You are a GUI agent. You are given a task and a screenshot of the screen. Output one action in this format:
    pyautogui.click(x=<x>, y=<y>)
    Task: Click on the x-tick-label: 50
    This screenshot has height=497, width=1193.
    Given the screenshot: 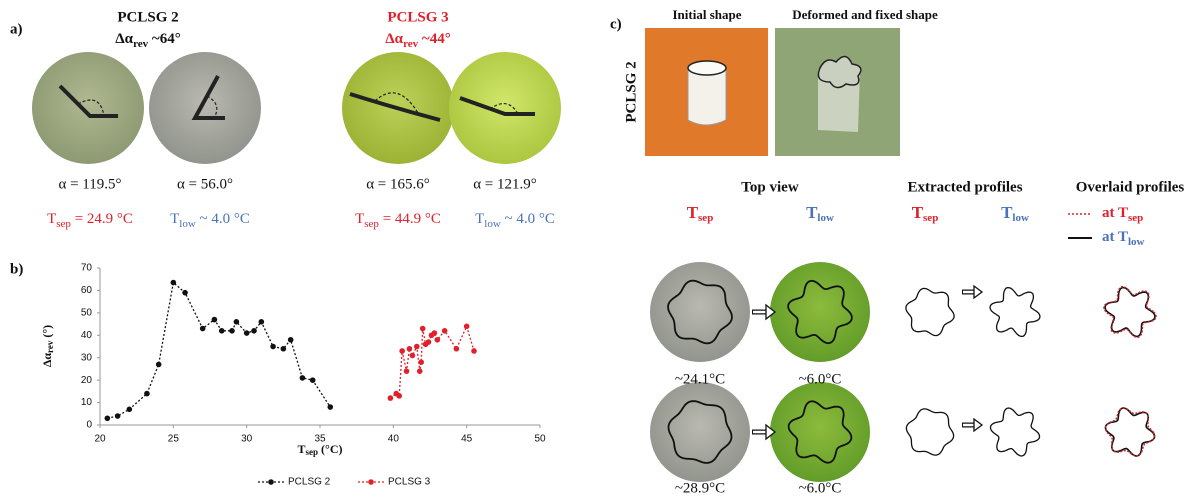 What is the action you would take?
    pyautogui.click(x=540, y=439)
    